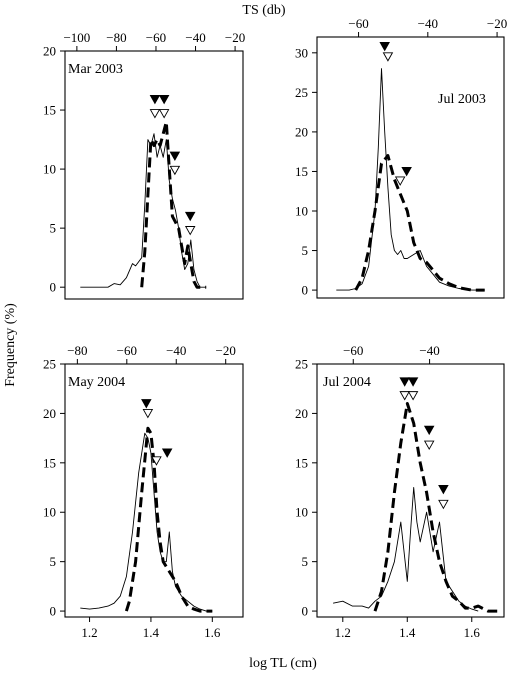 Image resolution: width=510 pixels, height=677 pixels. I want to click on panel-title: May 2004, so click(96, 382).